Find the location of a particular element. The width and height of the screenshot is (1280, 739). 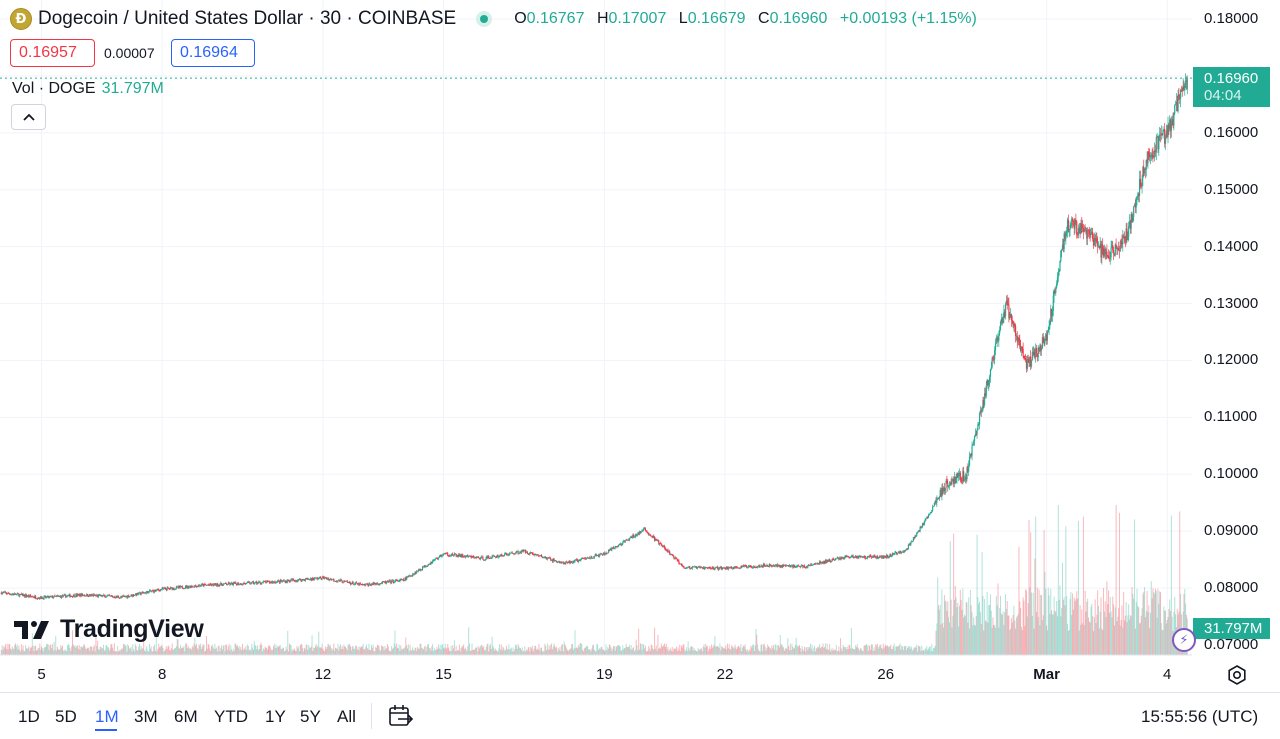

range-1d-button: 1D is located at coordinates (29, 716).